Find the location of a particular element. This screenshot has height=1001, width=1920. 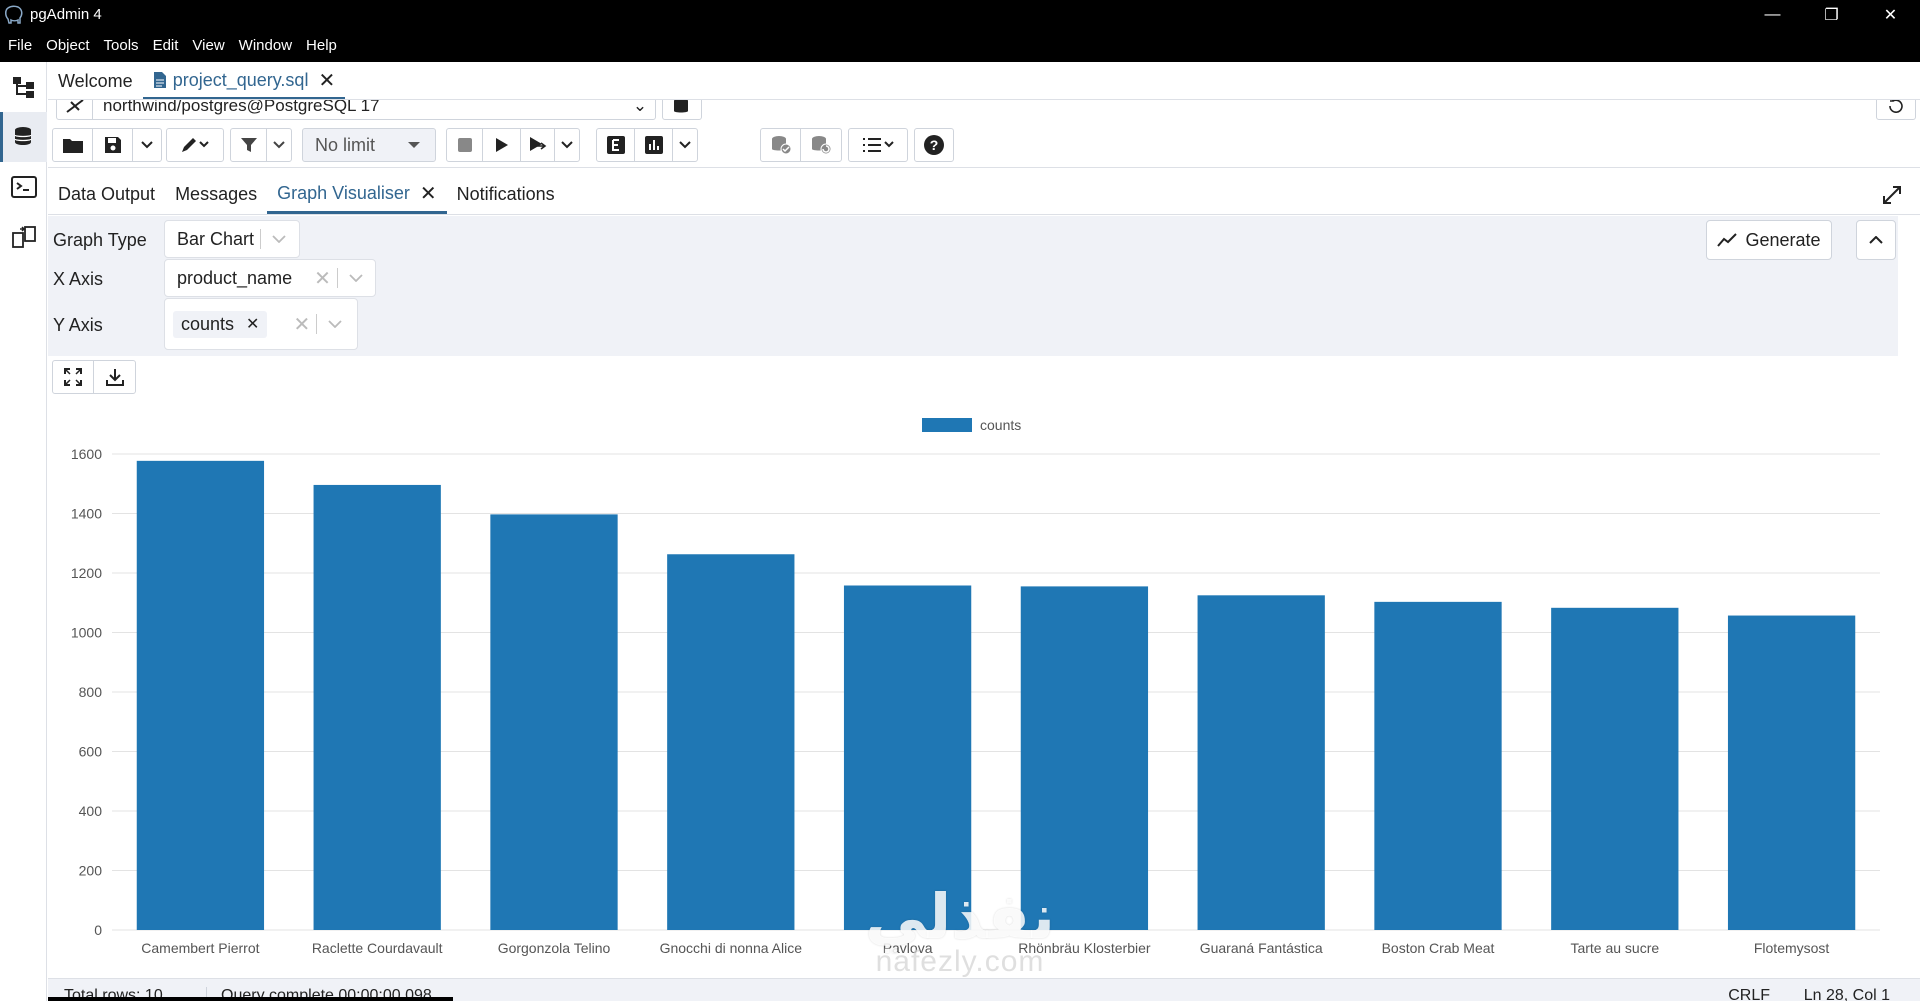

filter-button is located at coordinates (249, 145).